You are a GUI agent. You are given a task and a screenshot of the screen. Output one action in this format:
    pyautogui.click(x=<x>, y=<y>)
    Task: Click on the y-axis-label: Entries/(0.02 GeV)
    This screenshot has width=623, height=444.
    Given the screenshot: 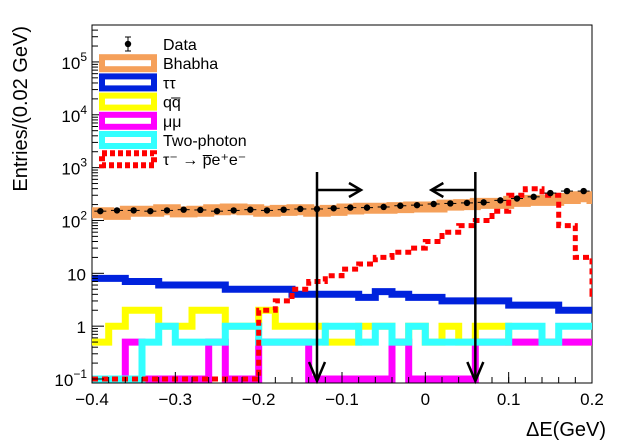 What is the action you would take?
    pyautogui.click(x=21, y=109)
    